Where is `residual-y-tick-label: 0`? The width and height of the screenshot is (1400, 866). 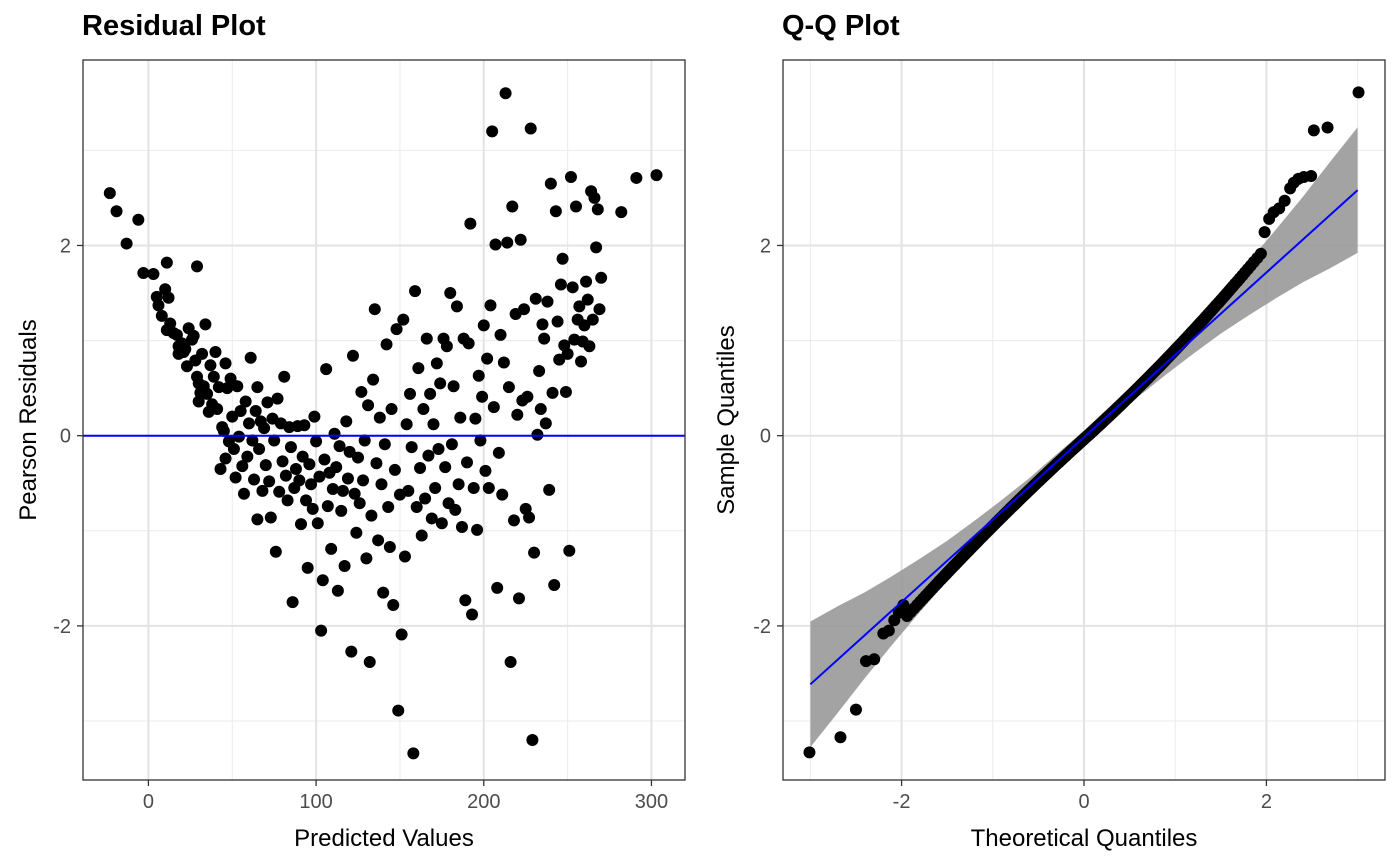
residual-y-tick-label: 0 is located at coordinates (65, 437).